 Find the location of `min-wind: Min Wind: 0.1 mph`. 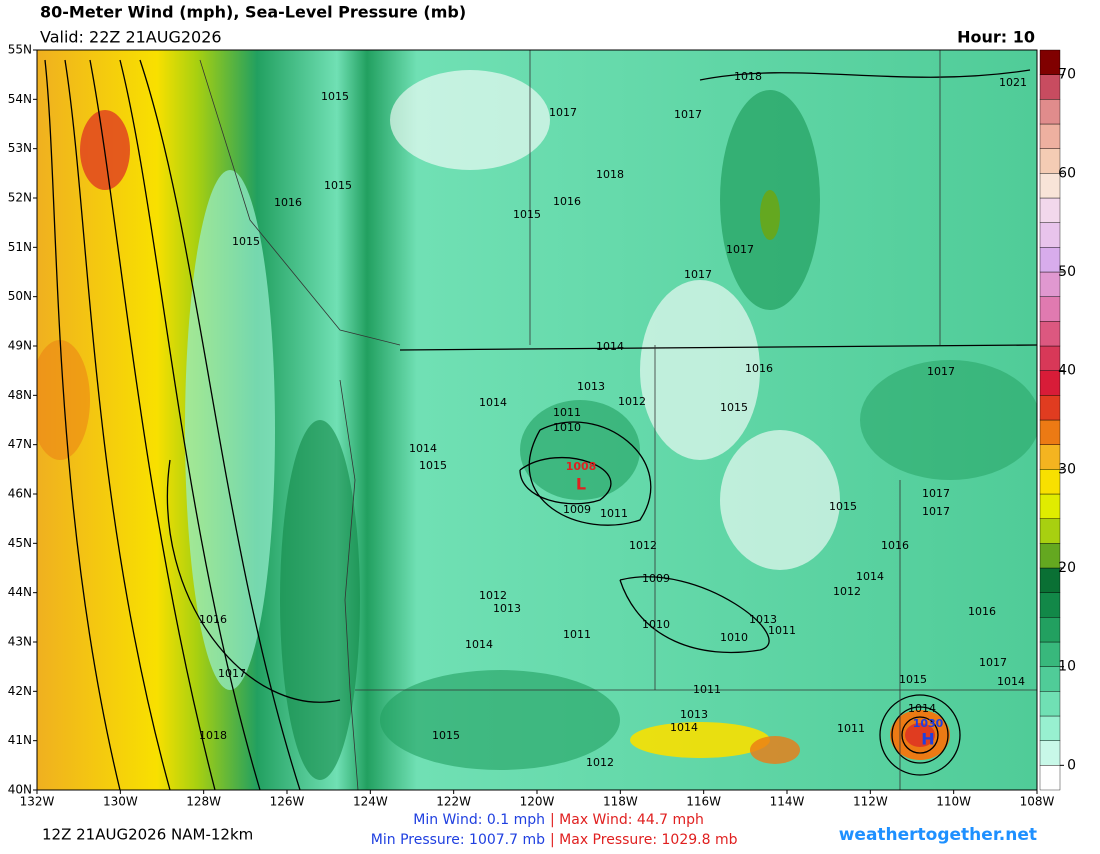

min-wind: Min Wind: 0.1 mph is located at coordinates (479, 820).